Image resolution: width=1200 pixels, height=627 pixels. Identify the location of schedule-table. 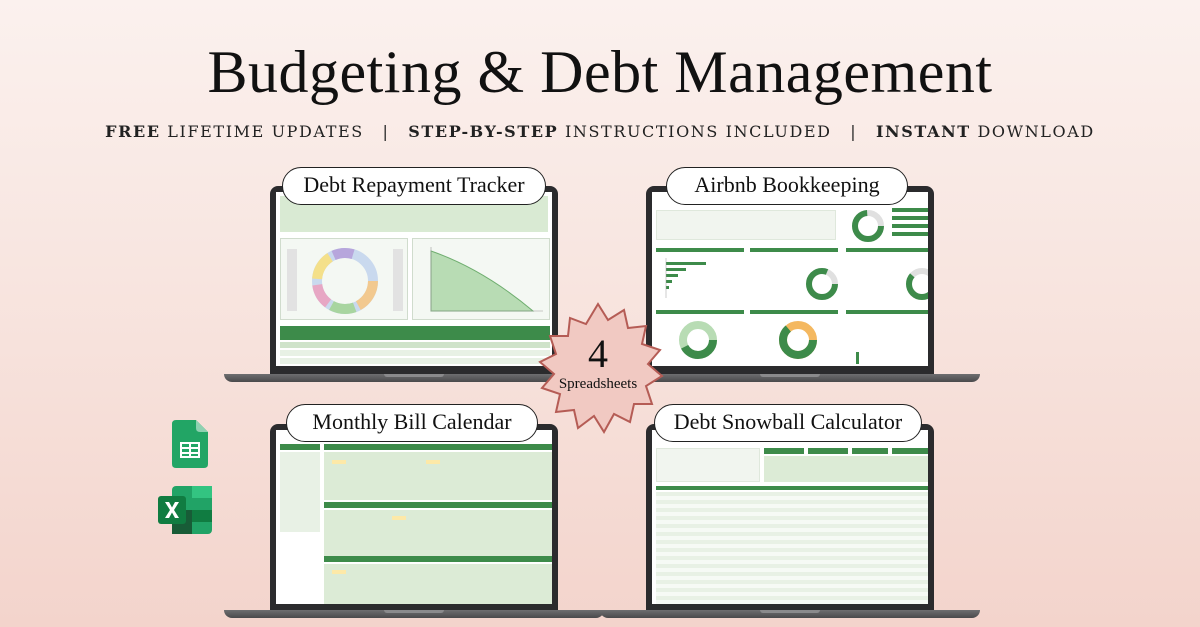
(792, 548).